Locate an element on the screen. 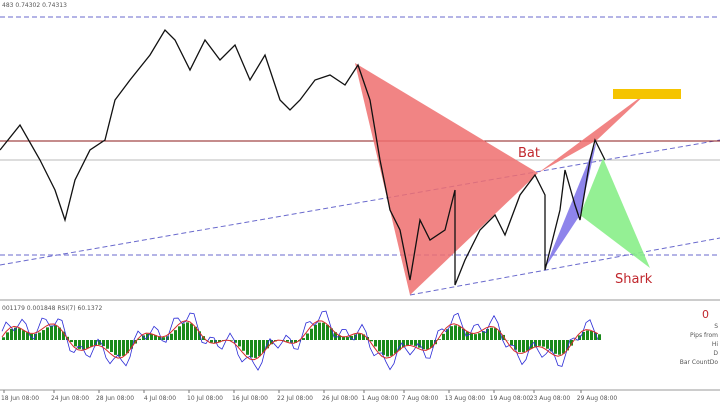 This screenshot has width=720, height=405. x-tick-label: 29 Aug 08:00 is located at coordinates (597, 398).